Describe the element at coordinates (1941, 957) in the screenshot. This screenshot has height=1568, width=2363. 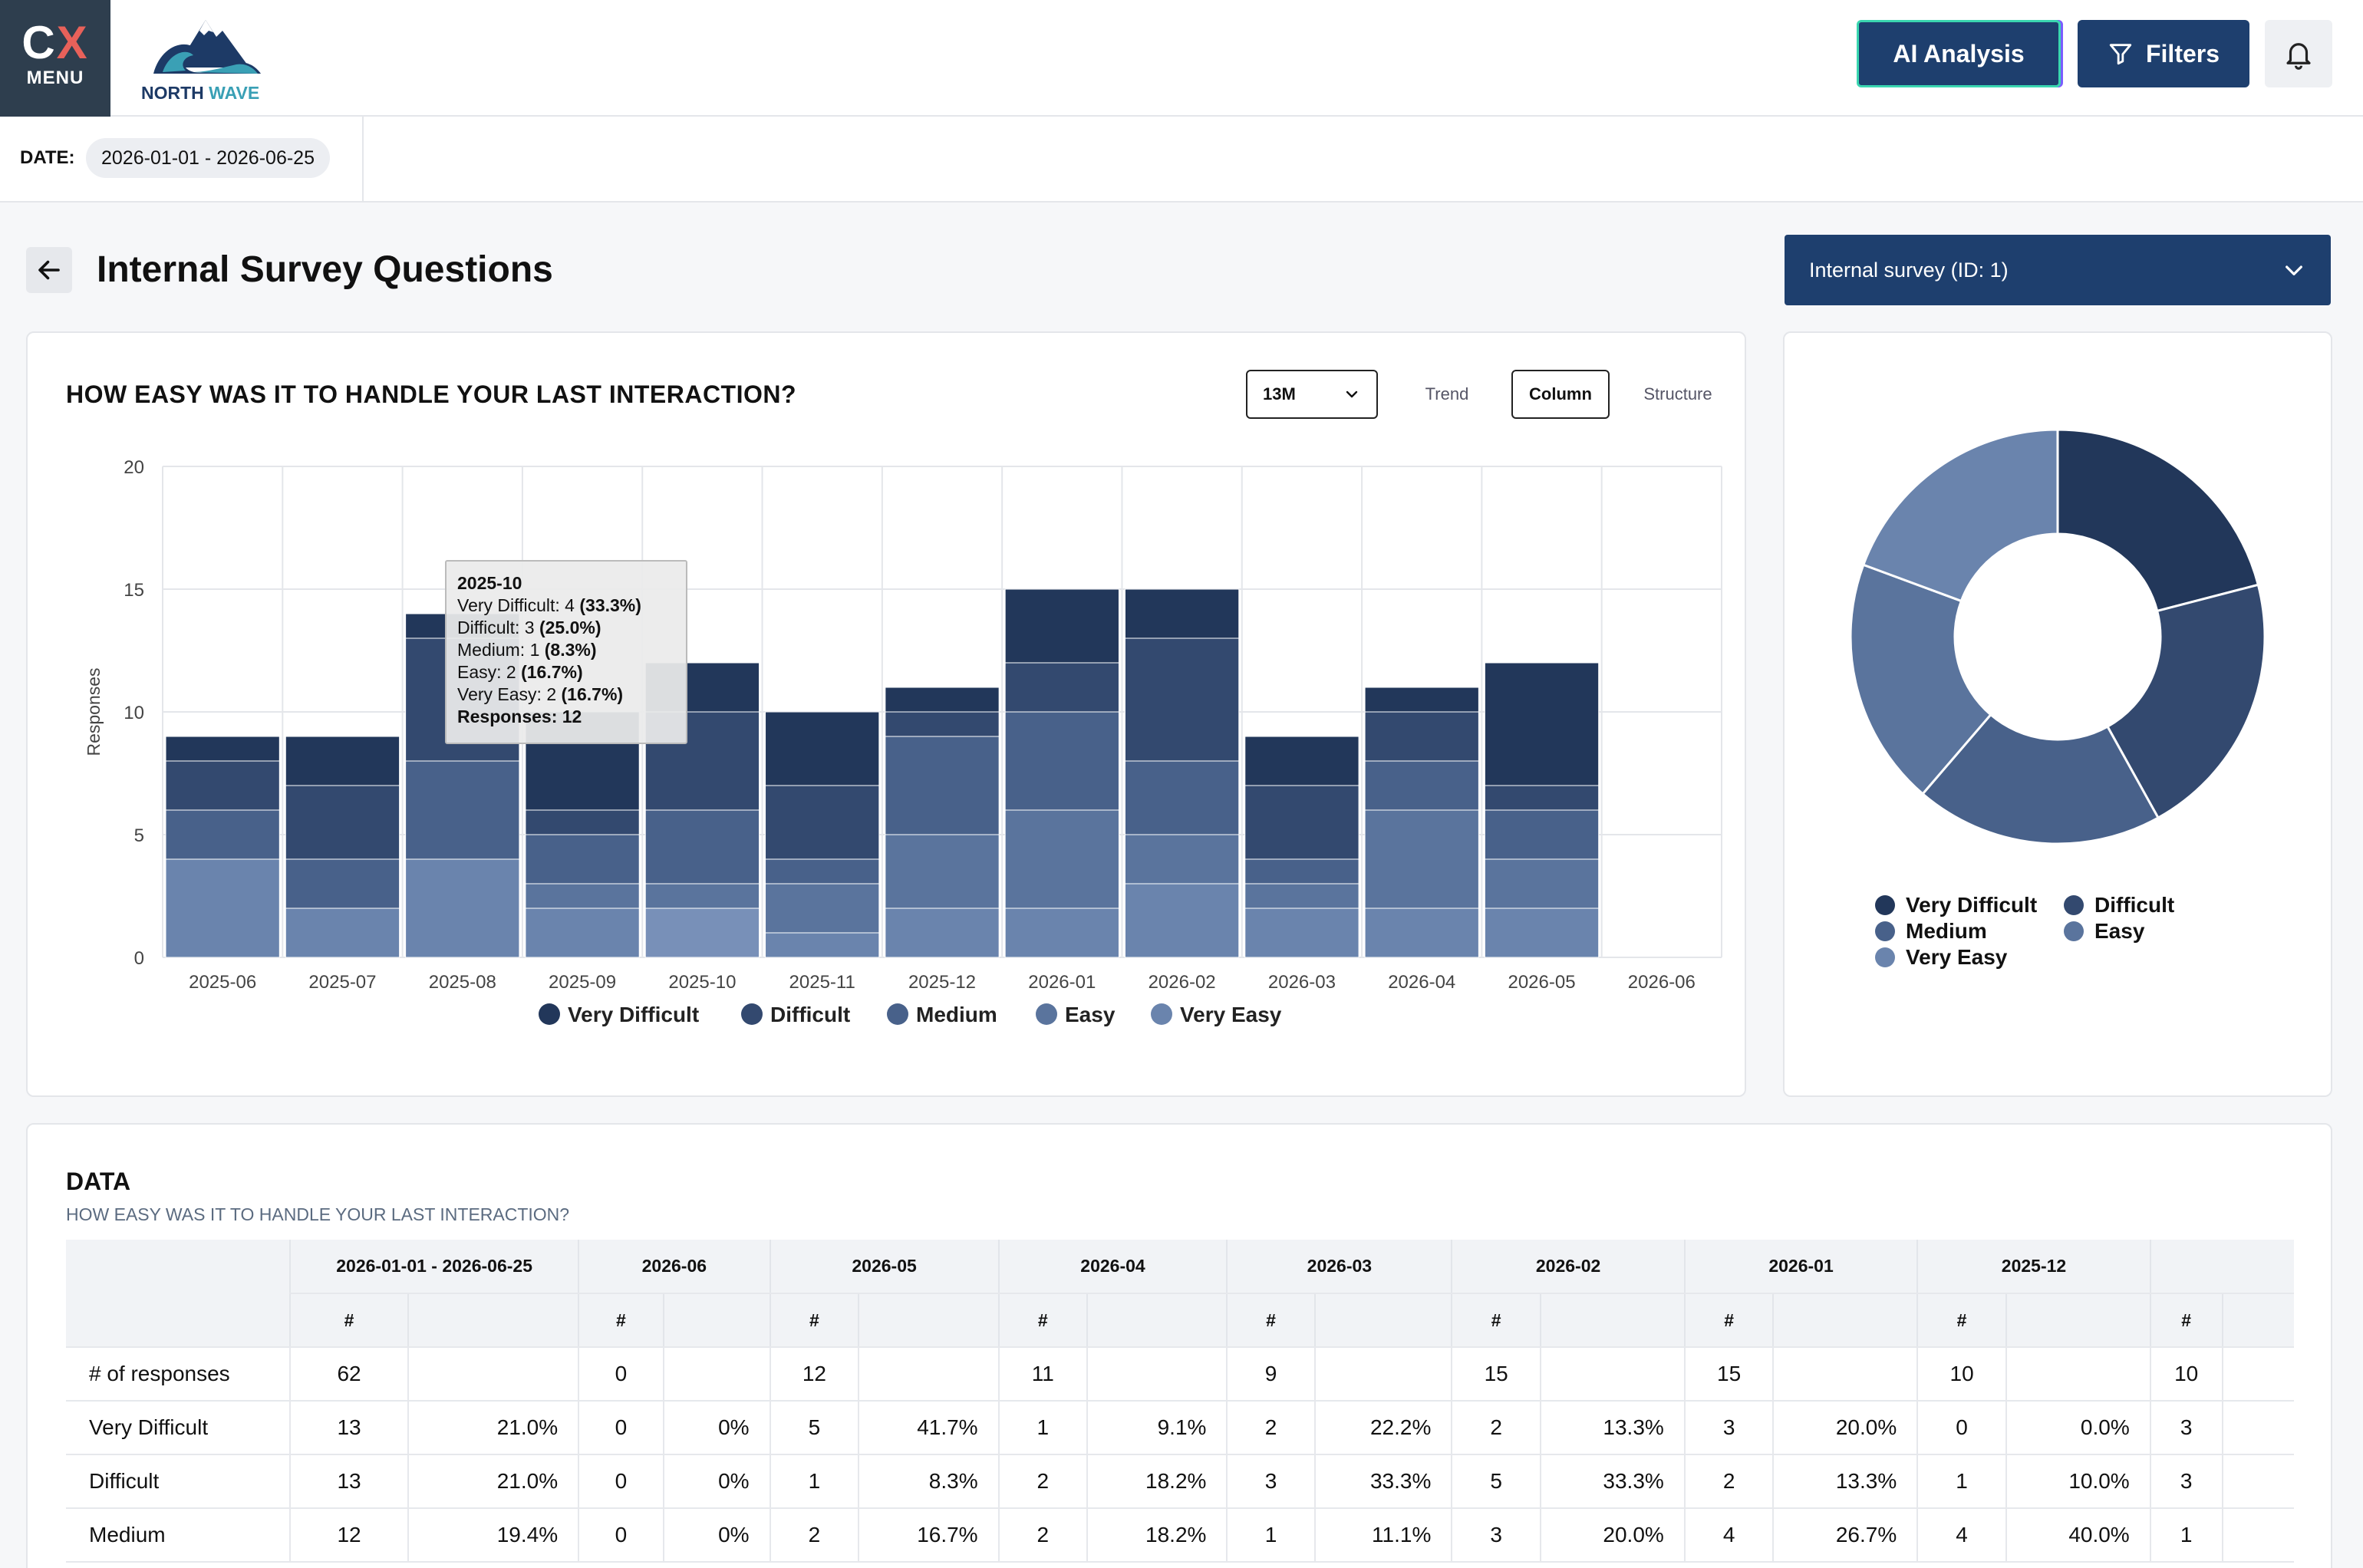
I see `legend-item-very-easy: Very Easy` at that location.